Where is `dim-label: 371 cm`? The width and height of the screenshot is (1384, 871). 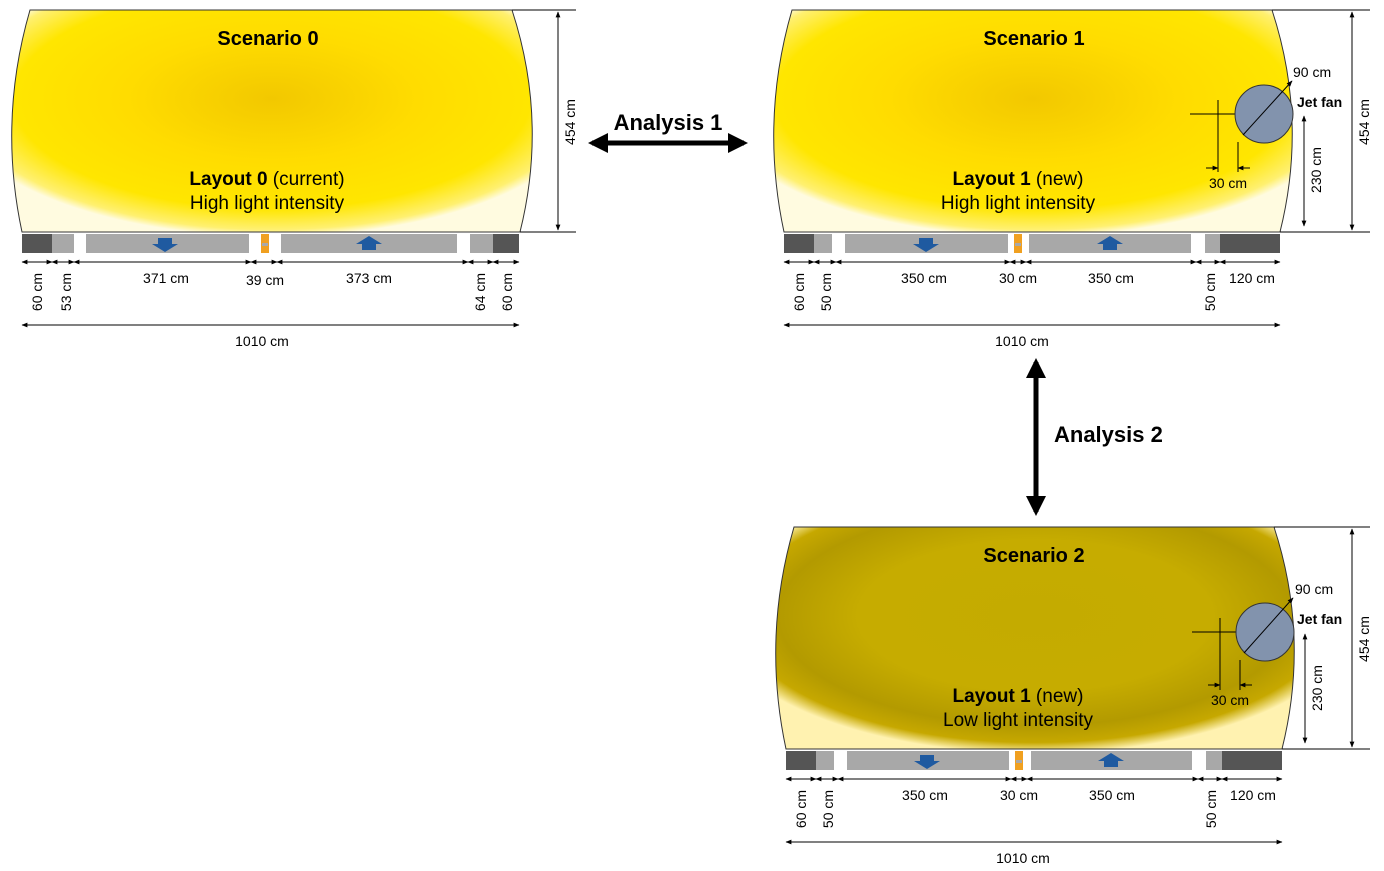
dim-label: 371 cm is located at coordinates (166, 278).